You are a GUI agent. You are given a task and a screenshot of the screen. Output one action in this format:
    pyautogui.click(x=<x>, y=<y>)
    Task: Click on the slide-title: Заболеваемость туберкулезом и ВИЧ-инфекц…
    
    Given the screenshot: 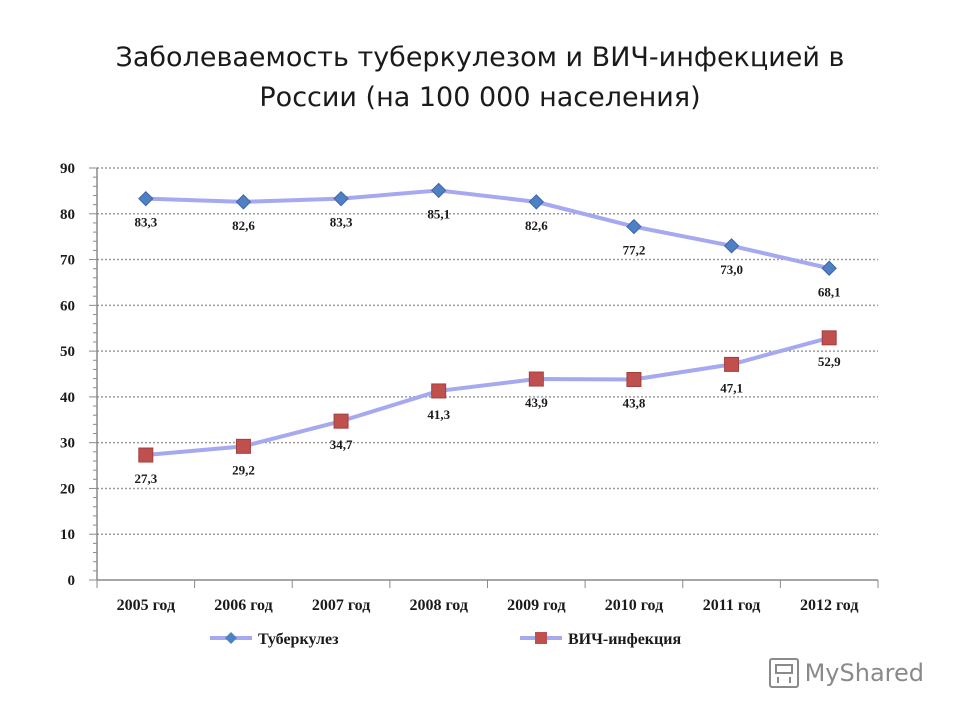 What is the action you would take?
    pyautogui.click(x=480, y=78)
    